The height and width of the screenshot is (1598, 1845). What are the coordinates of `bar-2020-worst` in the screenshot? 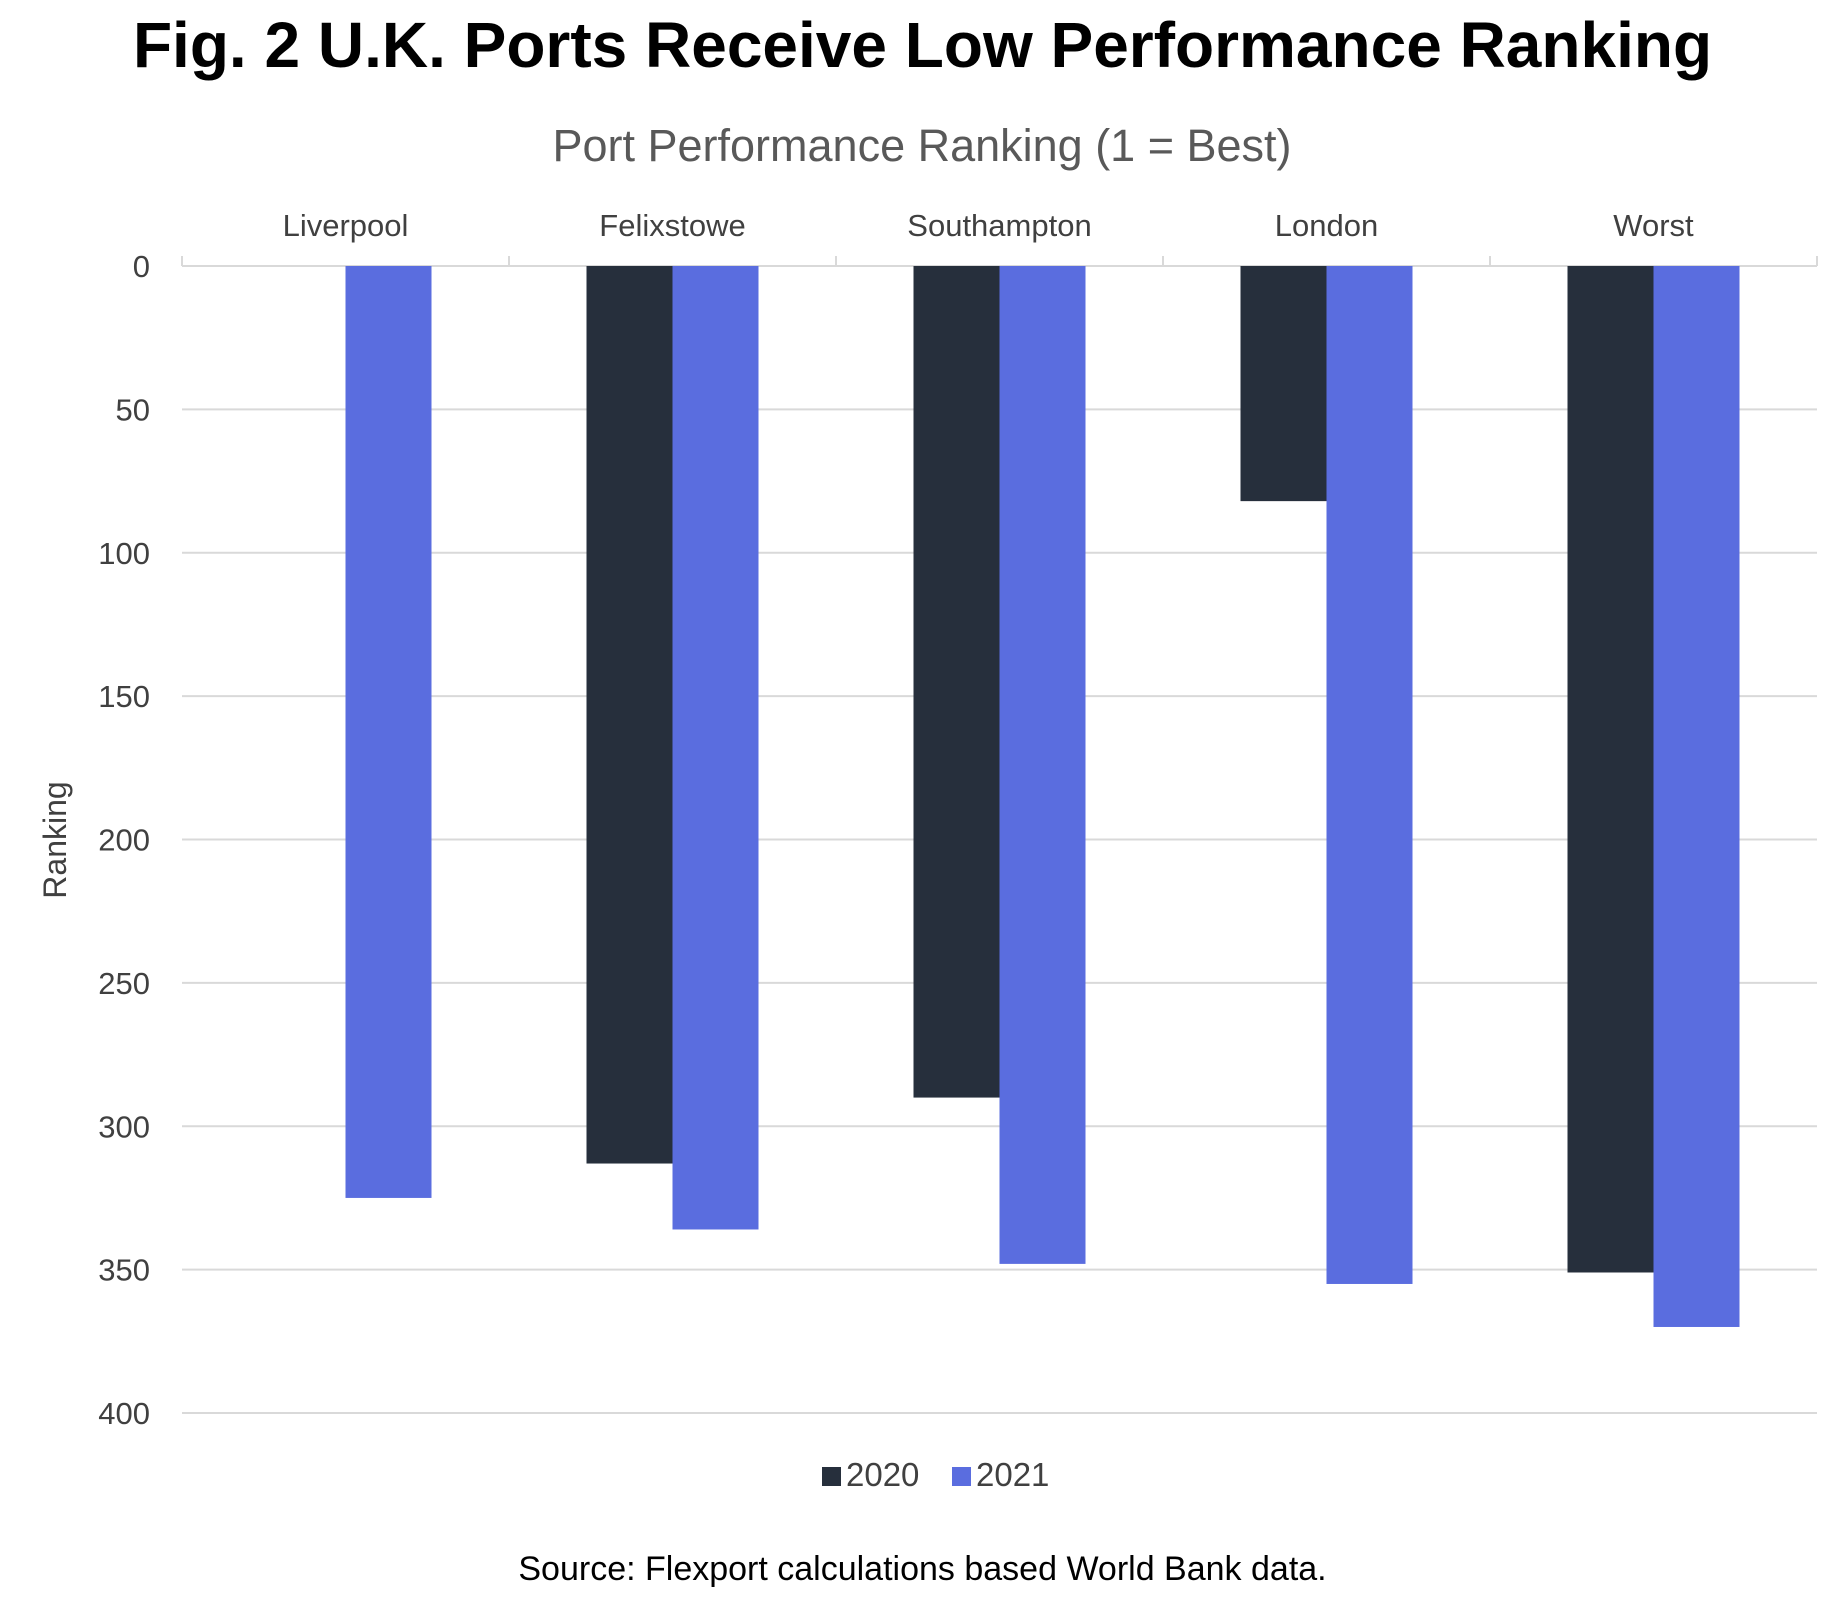 It's located at (1610, 769).